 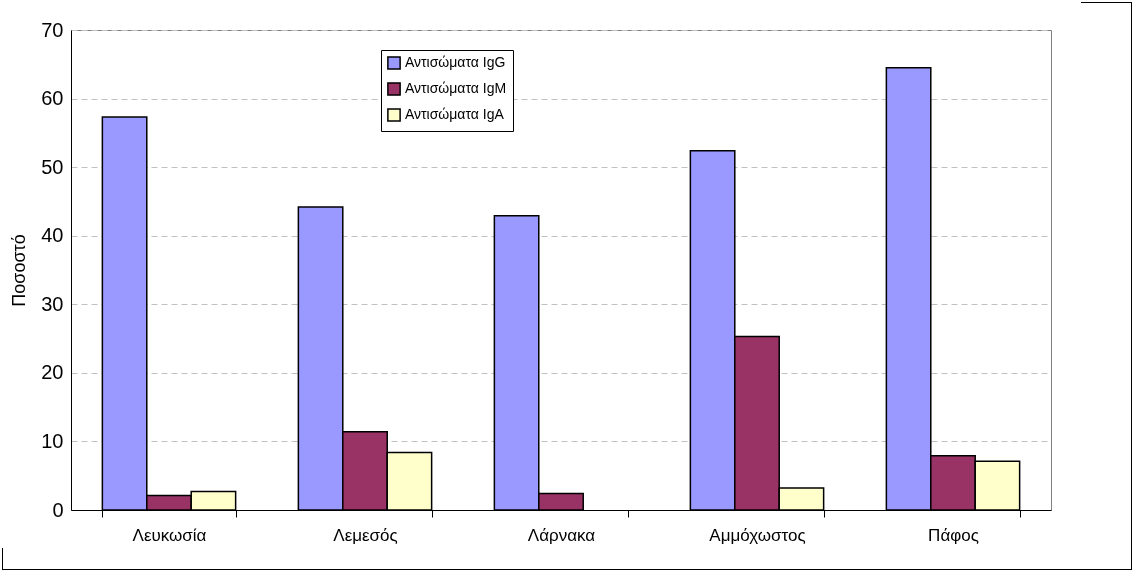 What do you see at coordinates (58, 509) in the screenshot?
I see `y-tick-label: 0` at bounding box center [58, 509].